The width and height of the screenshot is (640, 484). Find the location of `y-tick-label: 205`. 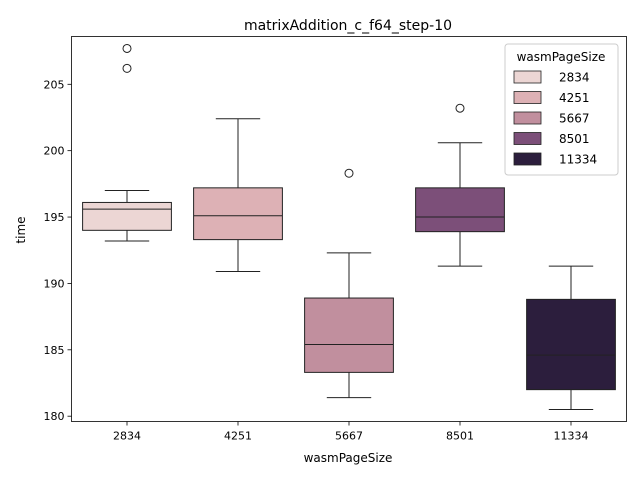

y-tick-label: 205 is located at coordinates (54, 84).